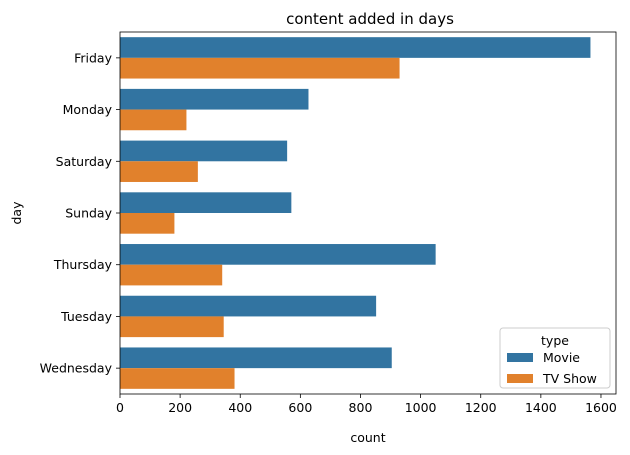  Describe the element at coordinates (569, 378) in the screenshot. I see `legend-label-tv-show: TV Show` at that location.